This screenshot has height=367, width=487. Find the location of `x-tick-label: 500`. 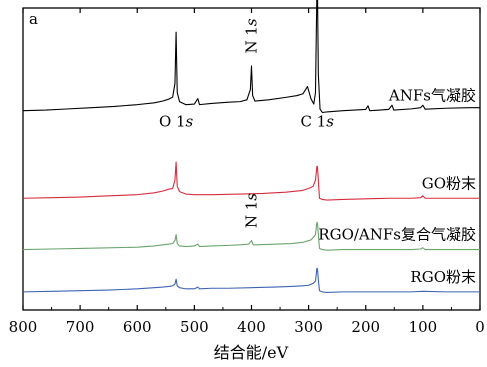

x-tick-label: 500 is located at coordinates (194, 327).